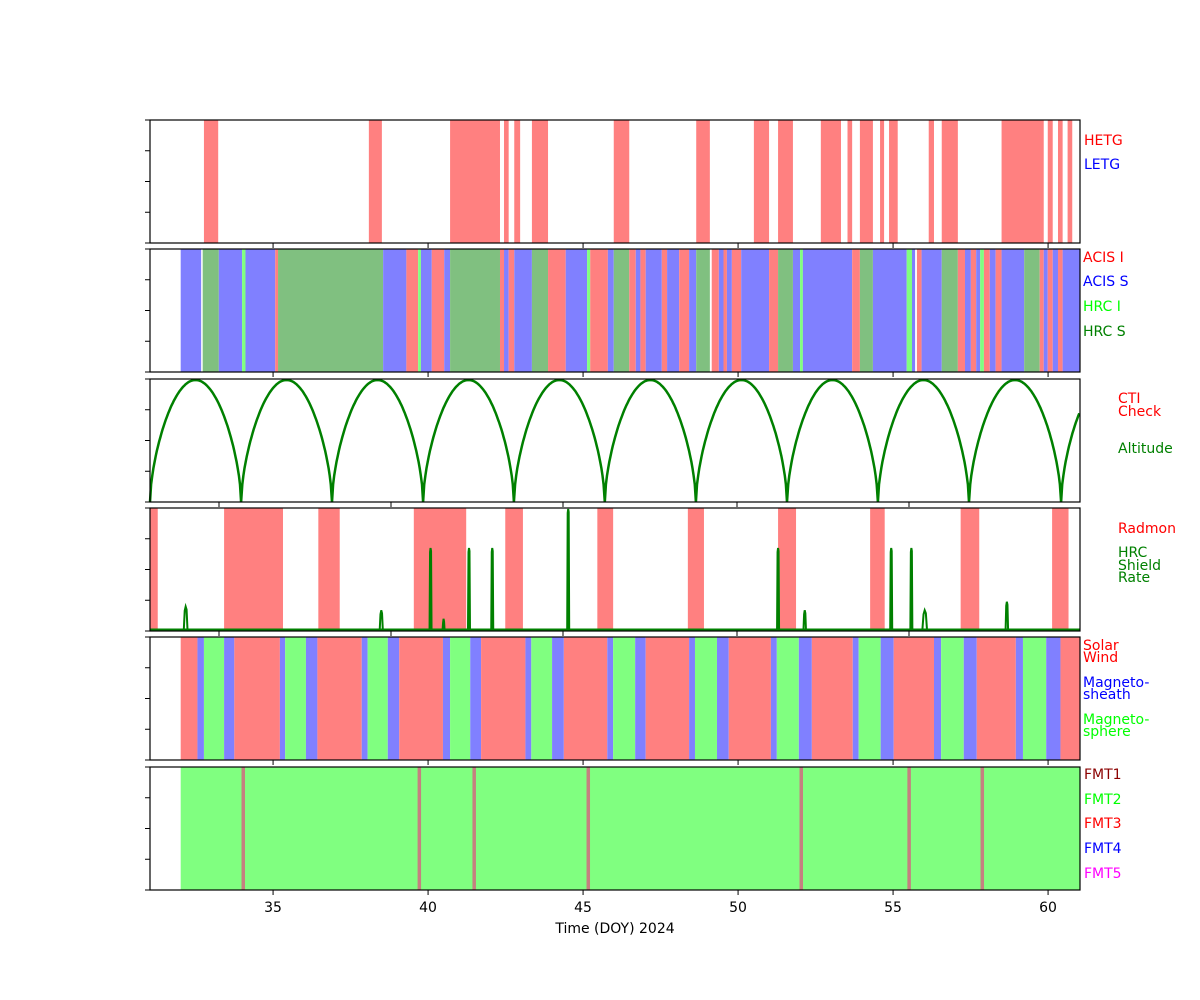 This screenshot has width=1200, height=1000. I want to click on legend-label: sphere, so click(1107, 732).